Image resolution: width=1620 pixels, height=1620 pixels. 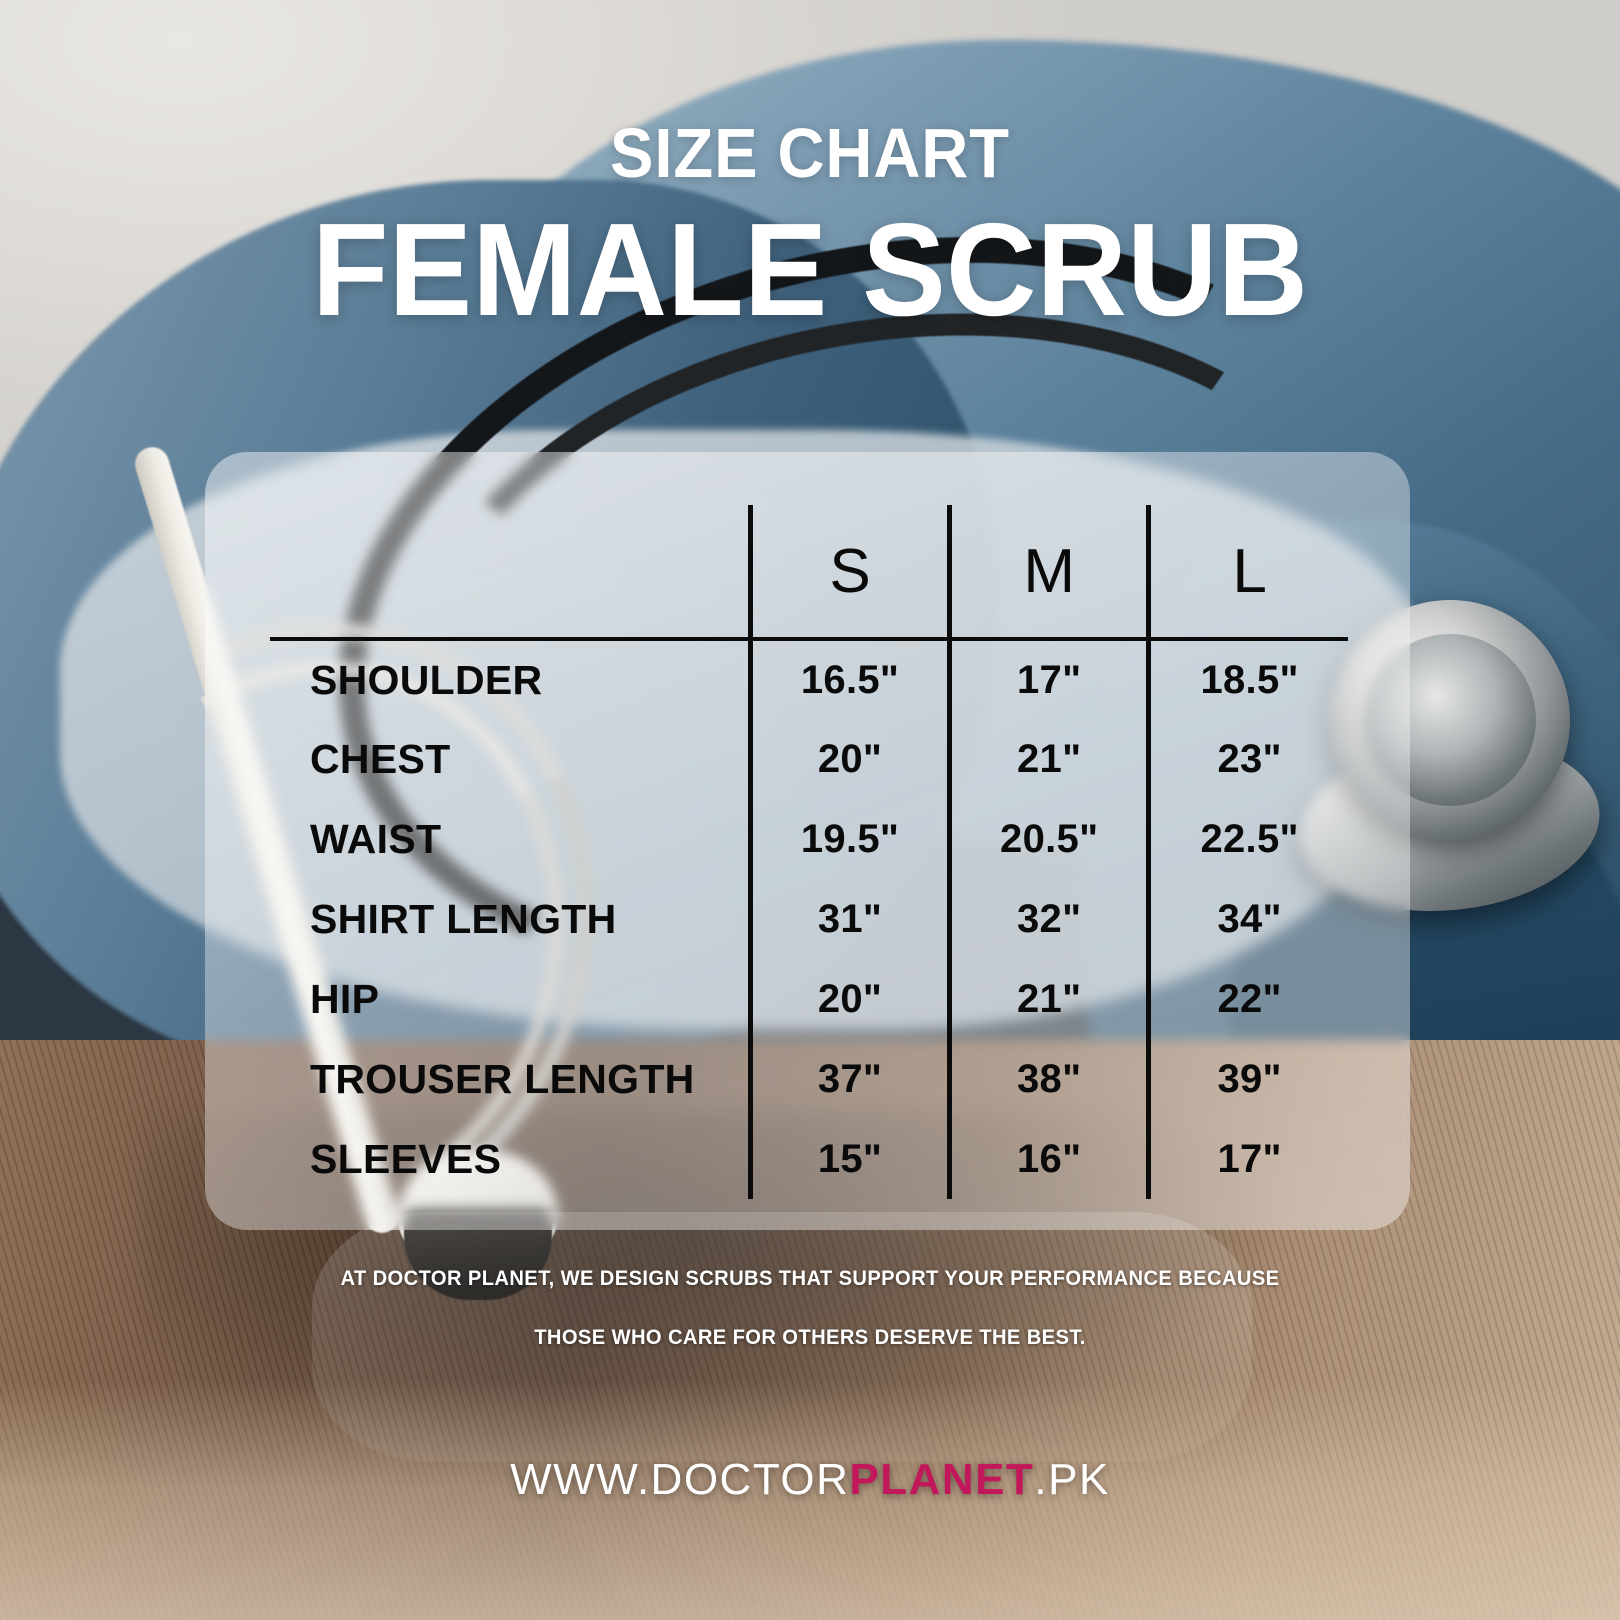 I want to click on table-row: SHIRT LENGTH 31" 32" 34", so click(x=809, y=919).